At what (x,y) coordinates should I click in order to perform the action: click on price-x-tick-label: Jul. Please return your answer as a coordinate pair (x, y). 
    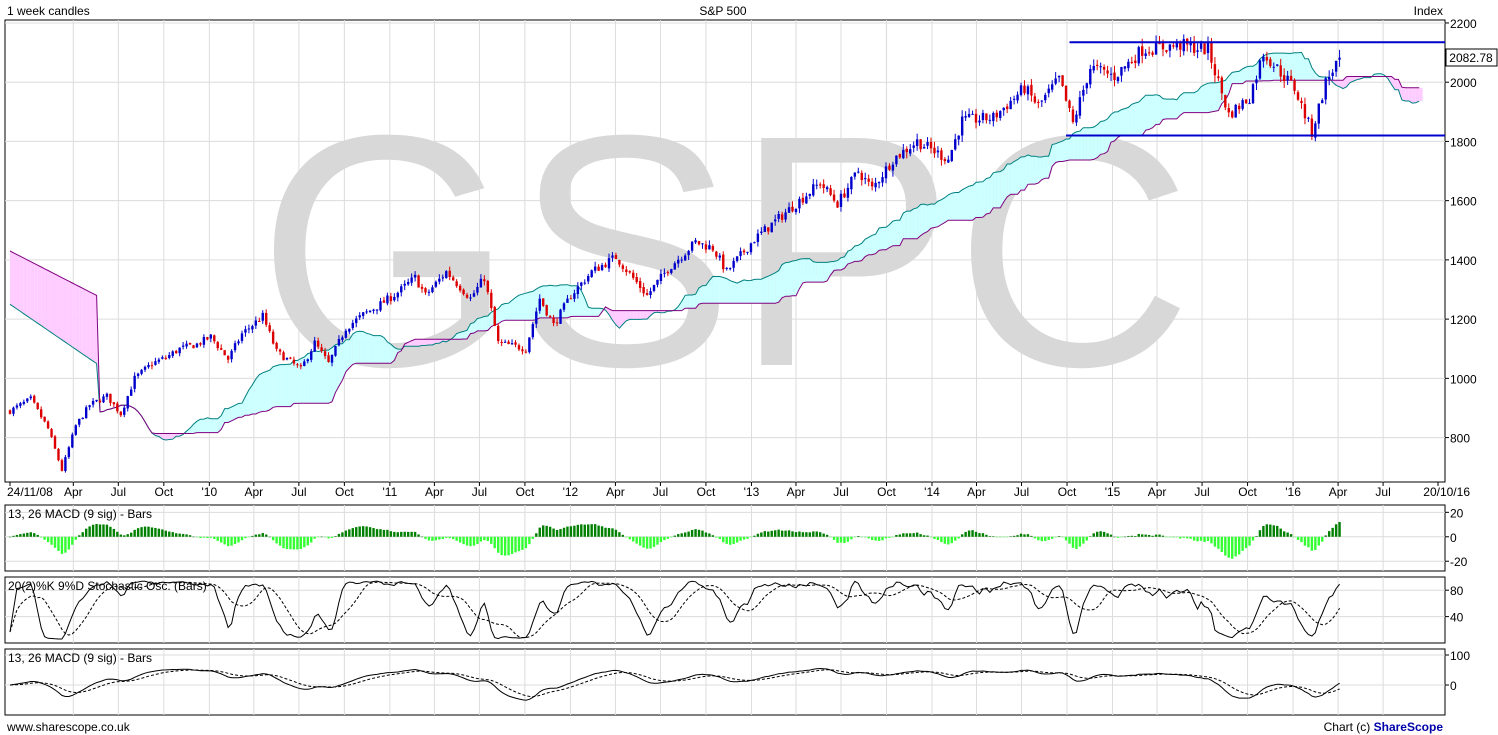
    Looking at the image, I should click on (118, 492).